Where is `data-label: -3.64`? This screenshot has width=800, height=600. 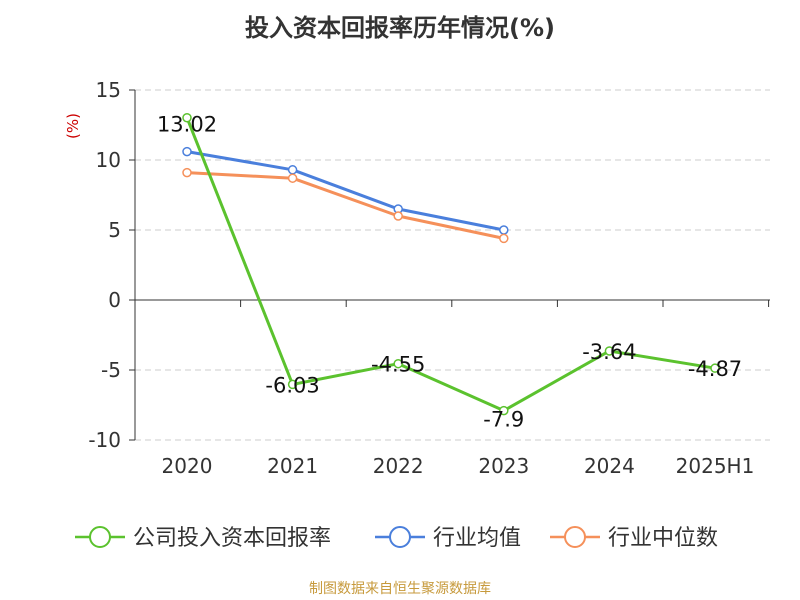 data-label: -3.64 is located at coordinates (609, 352).